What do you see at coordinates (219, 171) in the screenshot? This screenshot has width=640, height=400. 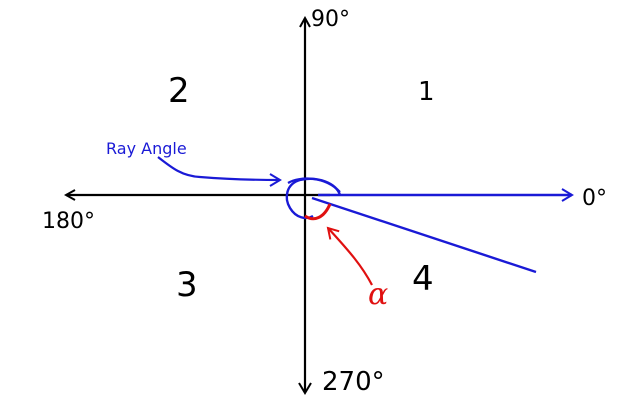 I see `ray-angle-pointer-arrow` at bounding box center [219, 171].